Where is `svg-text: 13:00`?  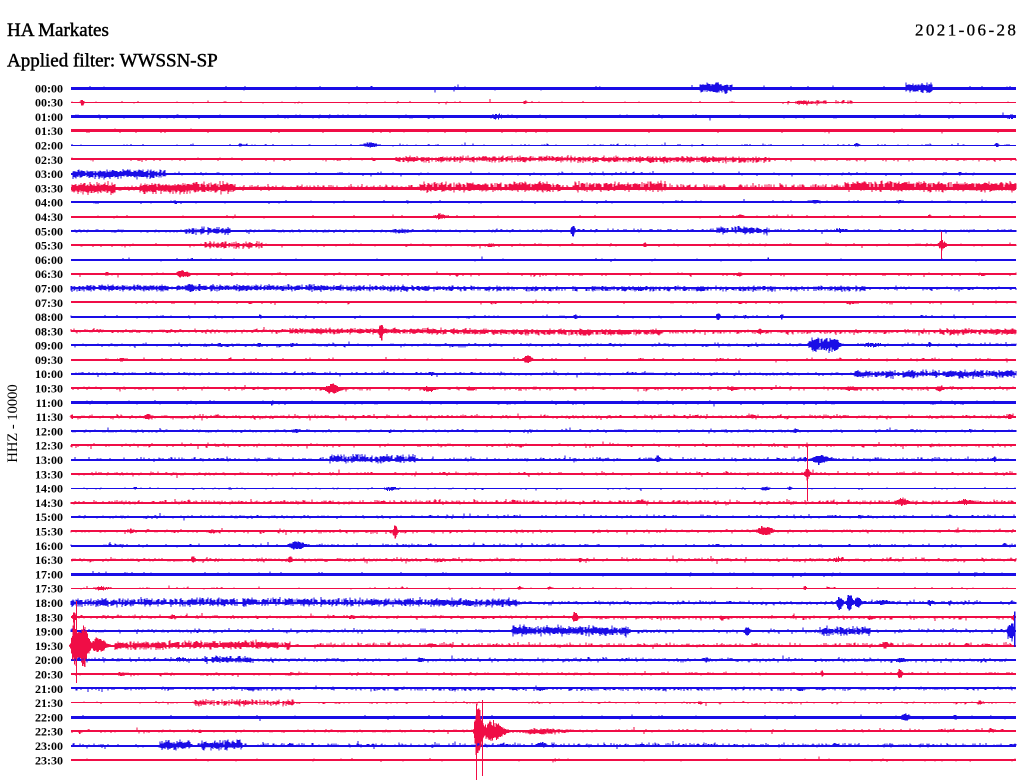
svg-text: 13:00 is located at coordinates (49, 460).